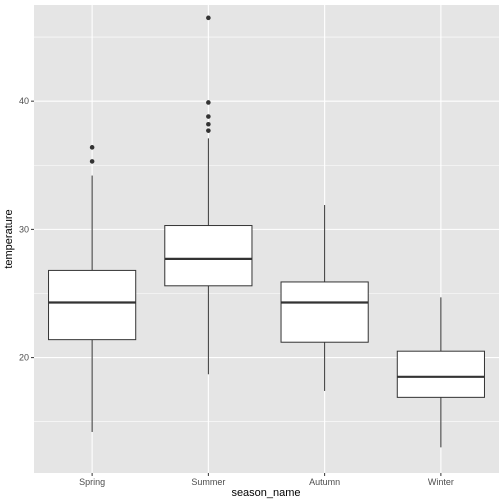 This screenshot has height=504, width=504. I want to click on box-winter, so click(440, 372).